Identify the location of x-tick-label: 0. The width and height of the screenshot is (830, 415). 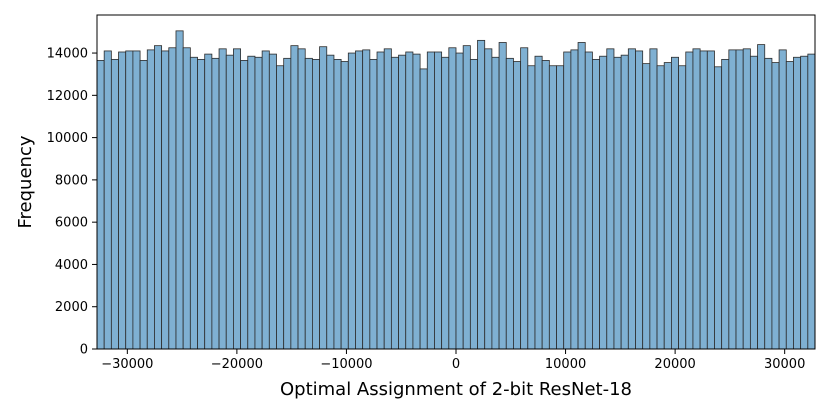
(456, 364).